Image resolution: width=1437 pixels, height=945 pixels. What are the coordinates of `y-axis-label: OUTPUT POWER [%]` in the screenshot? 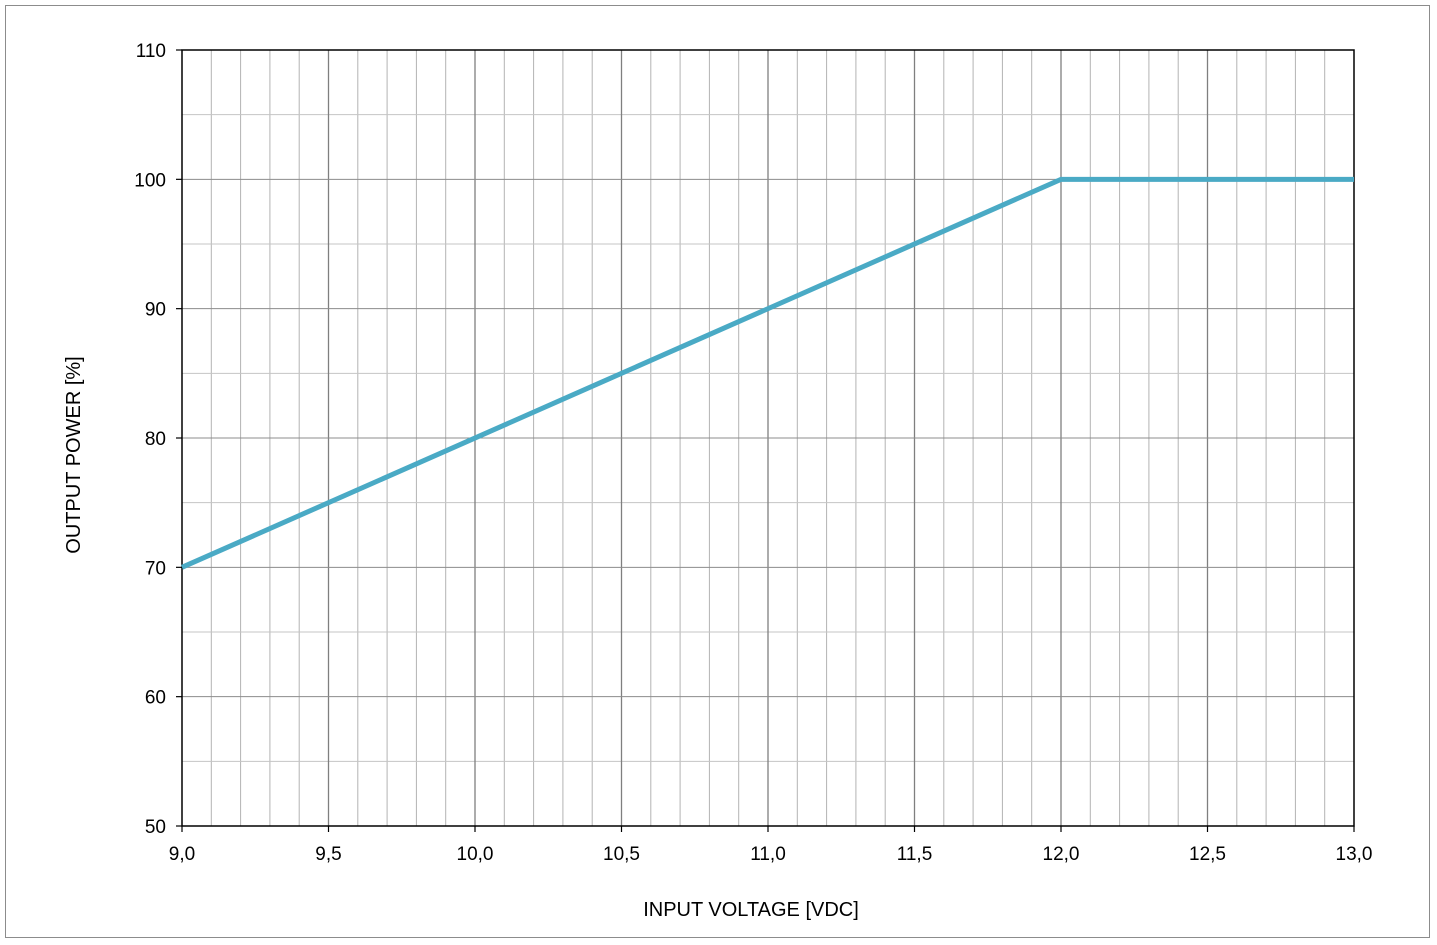 It's located at (74, 454).